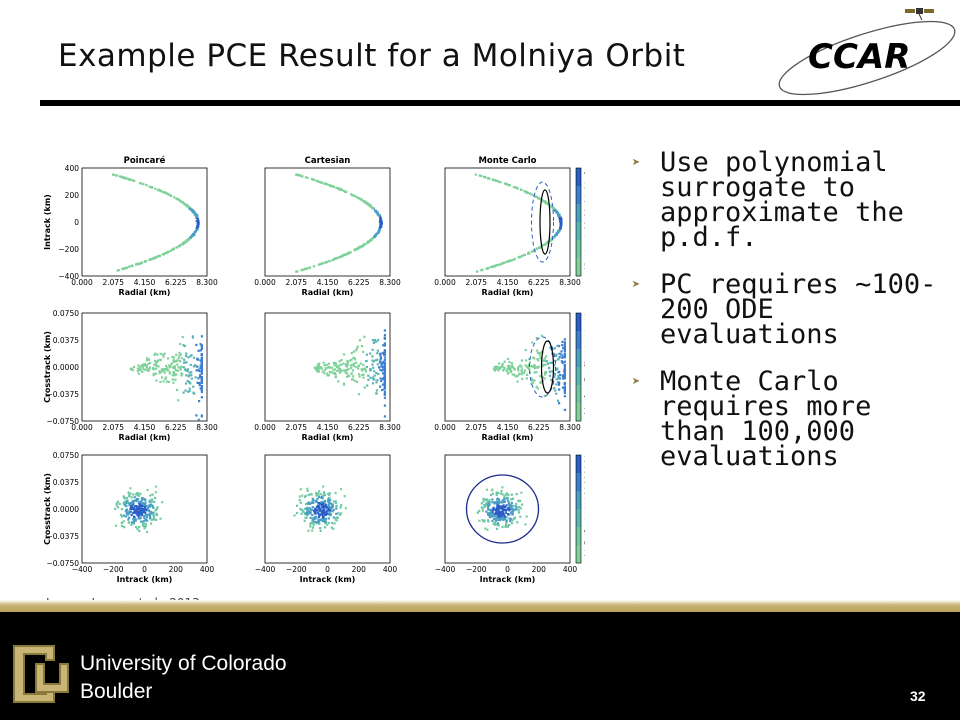 This screenshot has width=960, height=720. Describe the element at coordinates (578, 213) in the screenshot. I see `colorbar-segment` at that location.